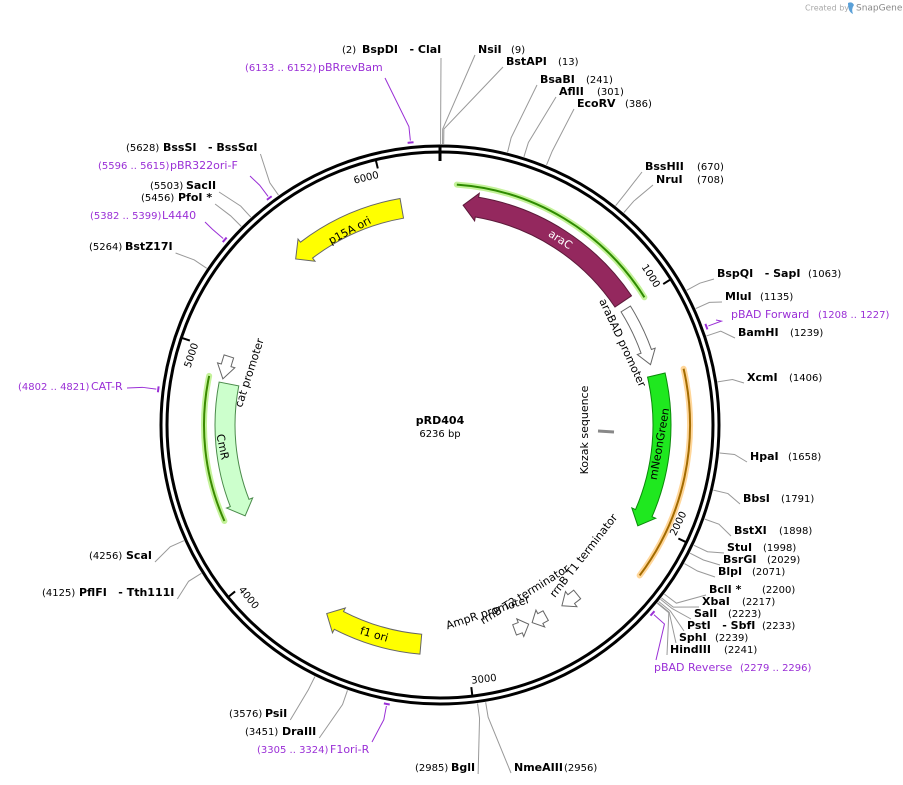 The height and width of the screenshot is (785, 903). I want to click on feature-label: Kozak sequence, so click(584, 429).